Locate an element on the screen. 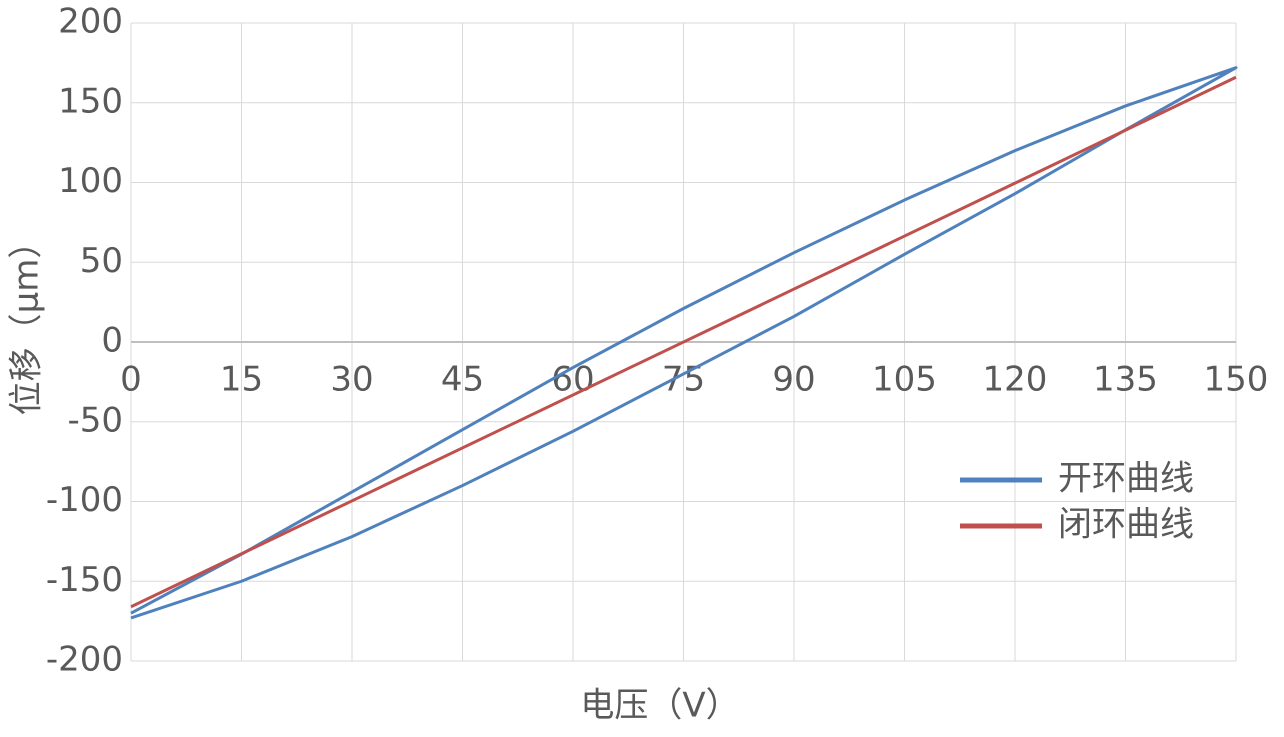  x-tick-label: 0 is located at coordinates (131, 380).